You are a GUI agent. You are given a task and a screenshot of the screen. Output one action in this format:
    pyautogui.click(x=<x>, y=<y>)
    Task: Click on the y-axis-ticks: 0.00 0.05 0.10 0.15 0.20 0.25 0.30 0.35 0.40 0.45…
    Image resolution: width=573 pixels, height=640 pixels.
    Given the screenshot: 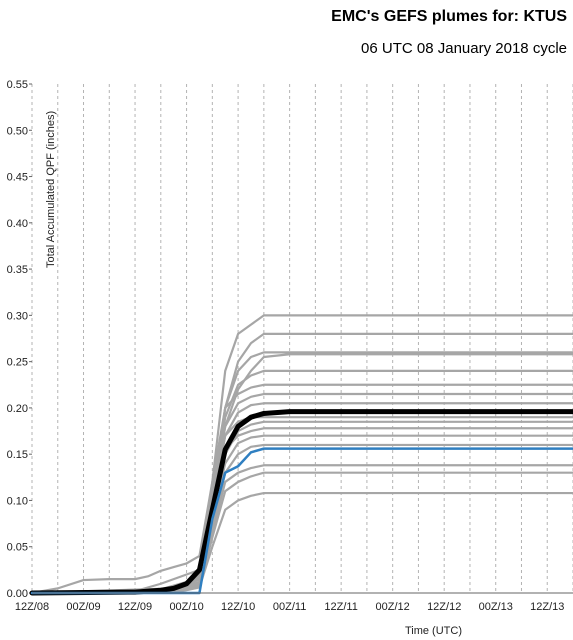 What is the action you would take?
    pyautogui.click(x=19, y=339)
    